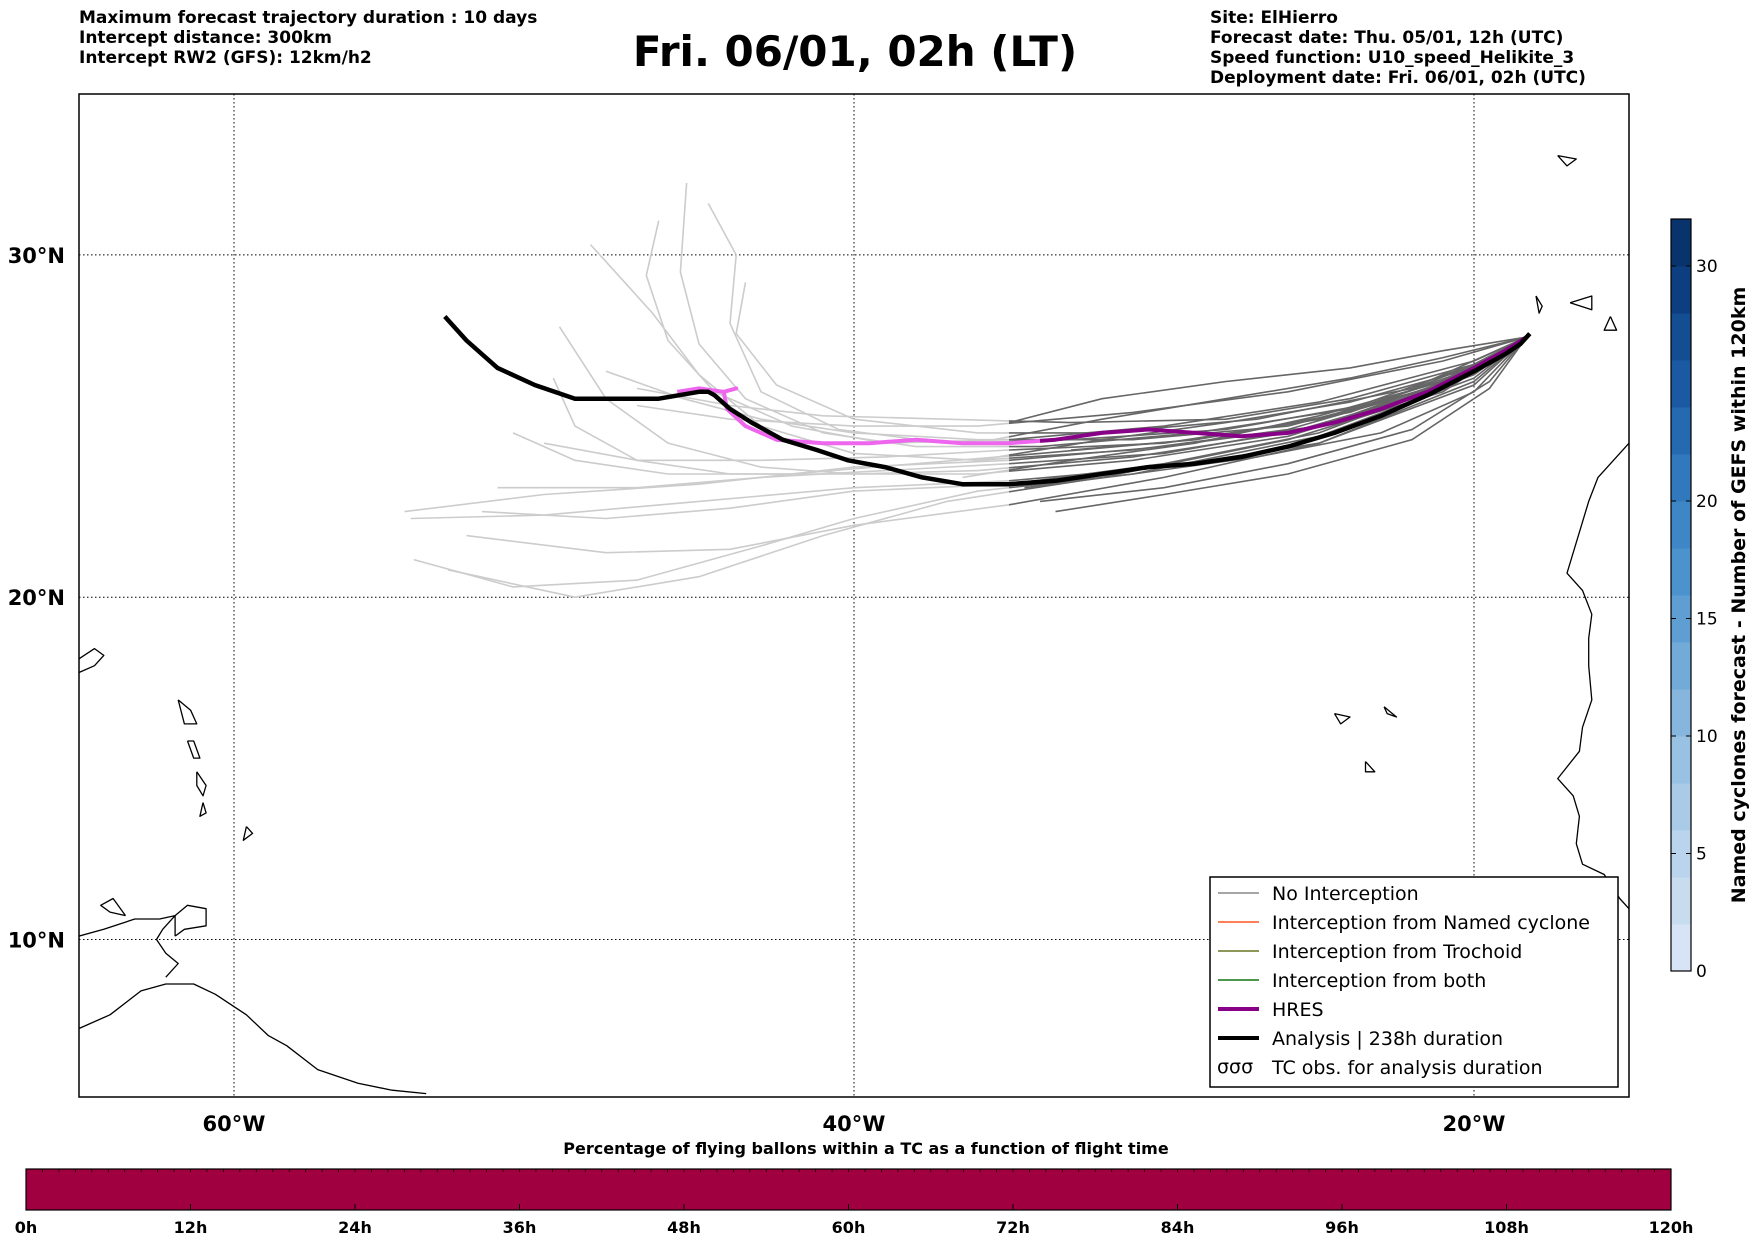 Image resolution: width=1752 pixels, height=1241 pixels. I want to click on colorbar-tick-label: 10, so click(1707, 737).